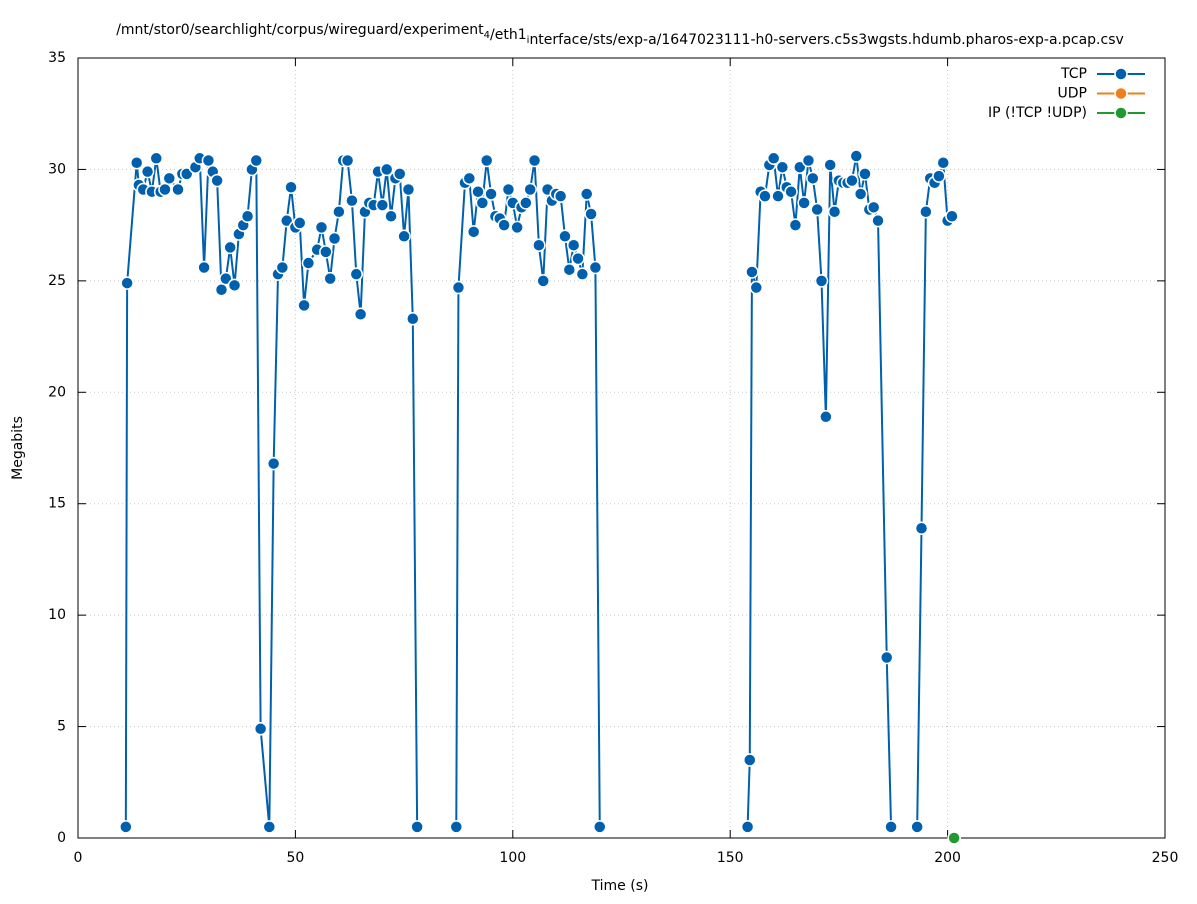  I want to click on x-tick-label: 50, so click(295, 858).